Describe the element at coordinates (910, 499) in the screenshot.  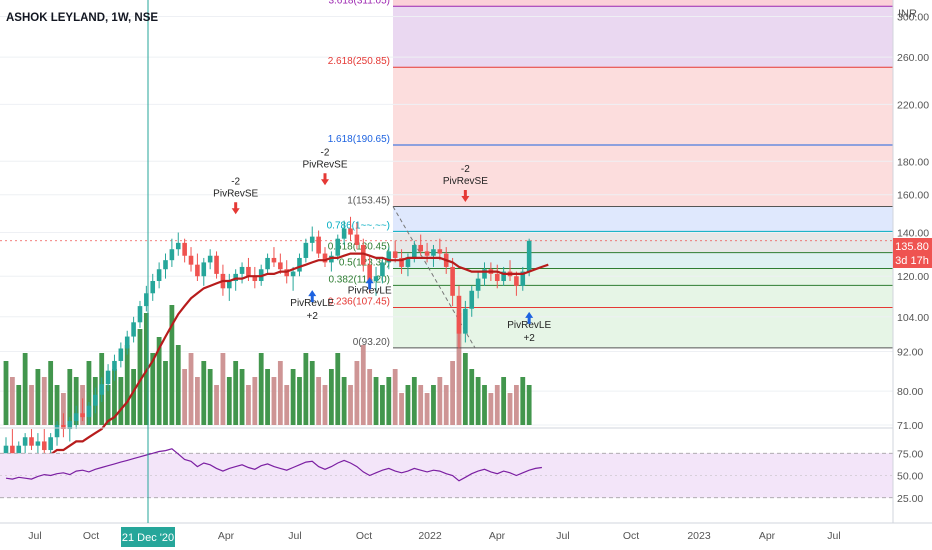
I see `rsi-tick-label: 25.00` at that location.